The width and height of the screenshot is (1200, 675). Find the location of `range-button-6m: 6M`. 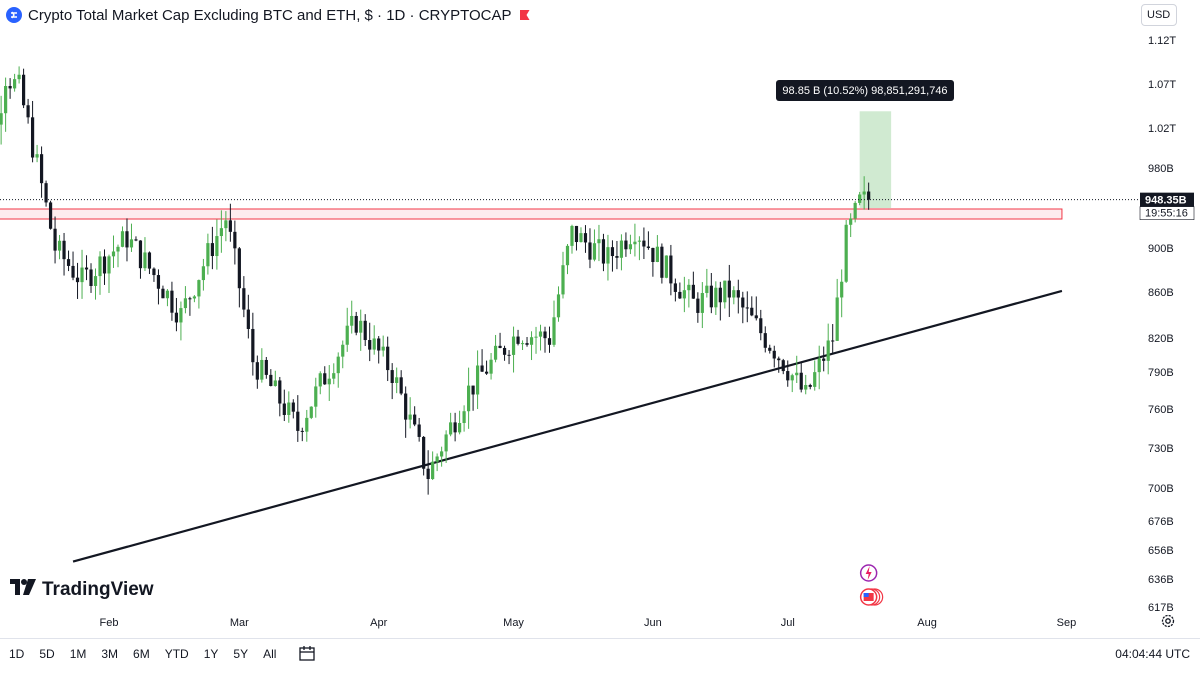

range-button-6m: 6M is located at coordinates (141, 654).